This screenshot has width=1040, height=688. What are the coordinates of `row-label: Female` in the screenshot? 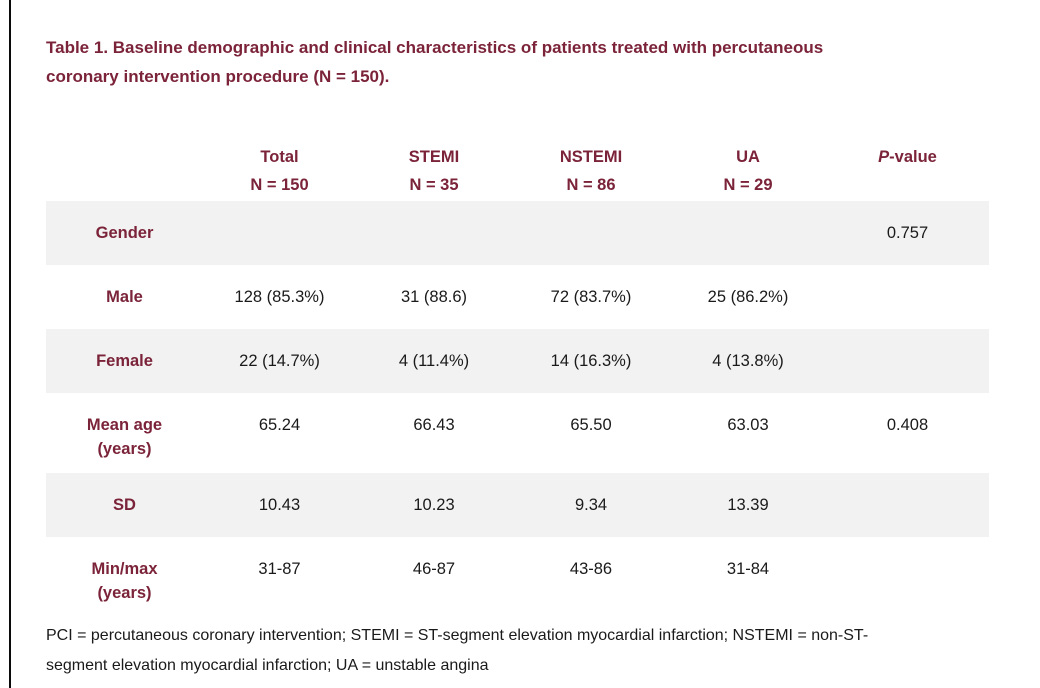 It's located at (124, 361).